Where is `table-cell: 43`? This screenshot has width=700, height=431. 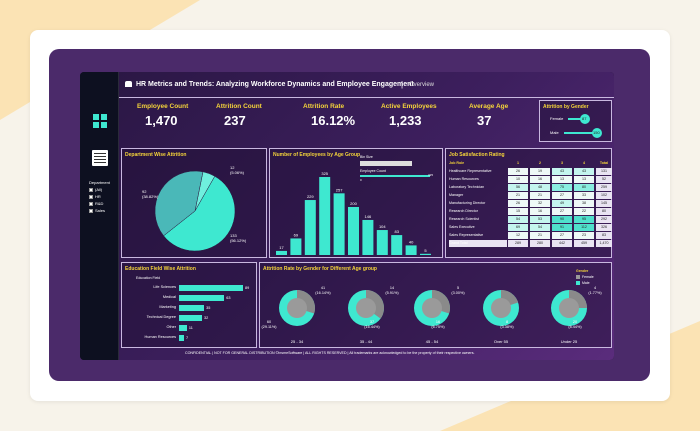 table-cell: 43 is located at coordinates (584, 171).